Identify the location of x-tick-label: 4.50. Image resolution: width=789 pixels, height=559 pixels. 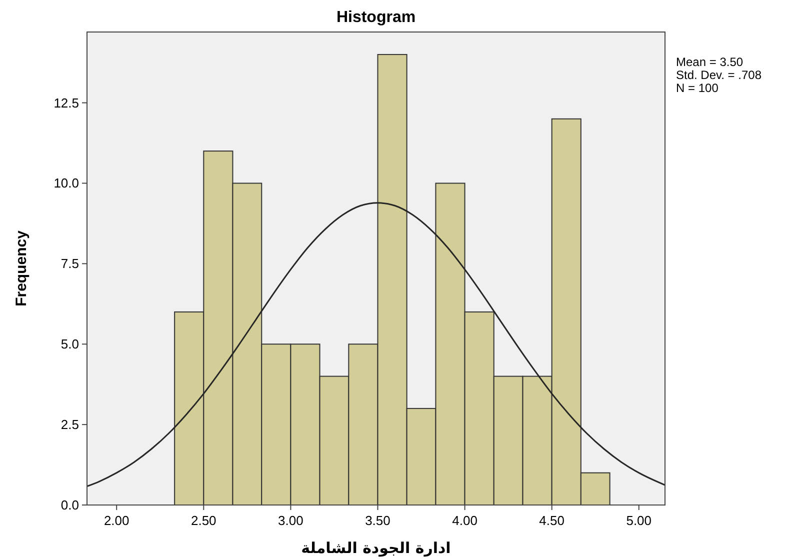
(551, 520).